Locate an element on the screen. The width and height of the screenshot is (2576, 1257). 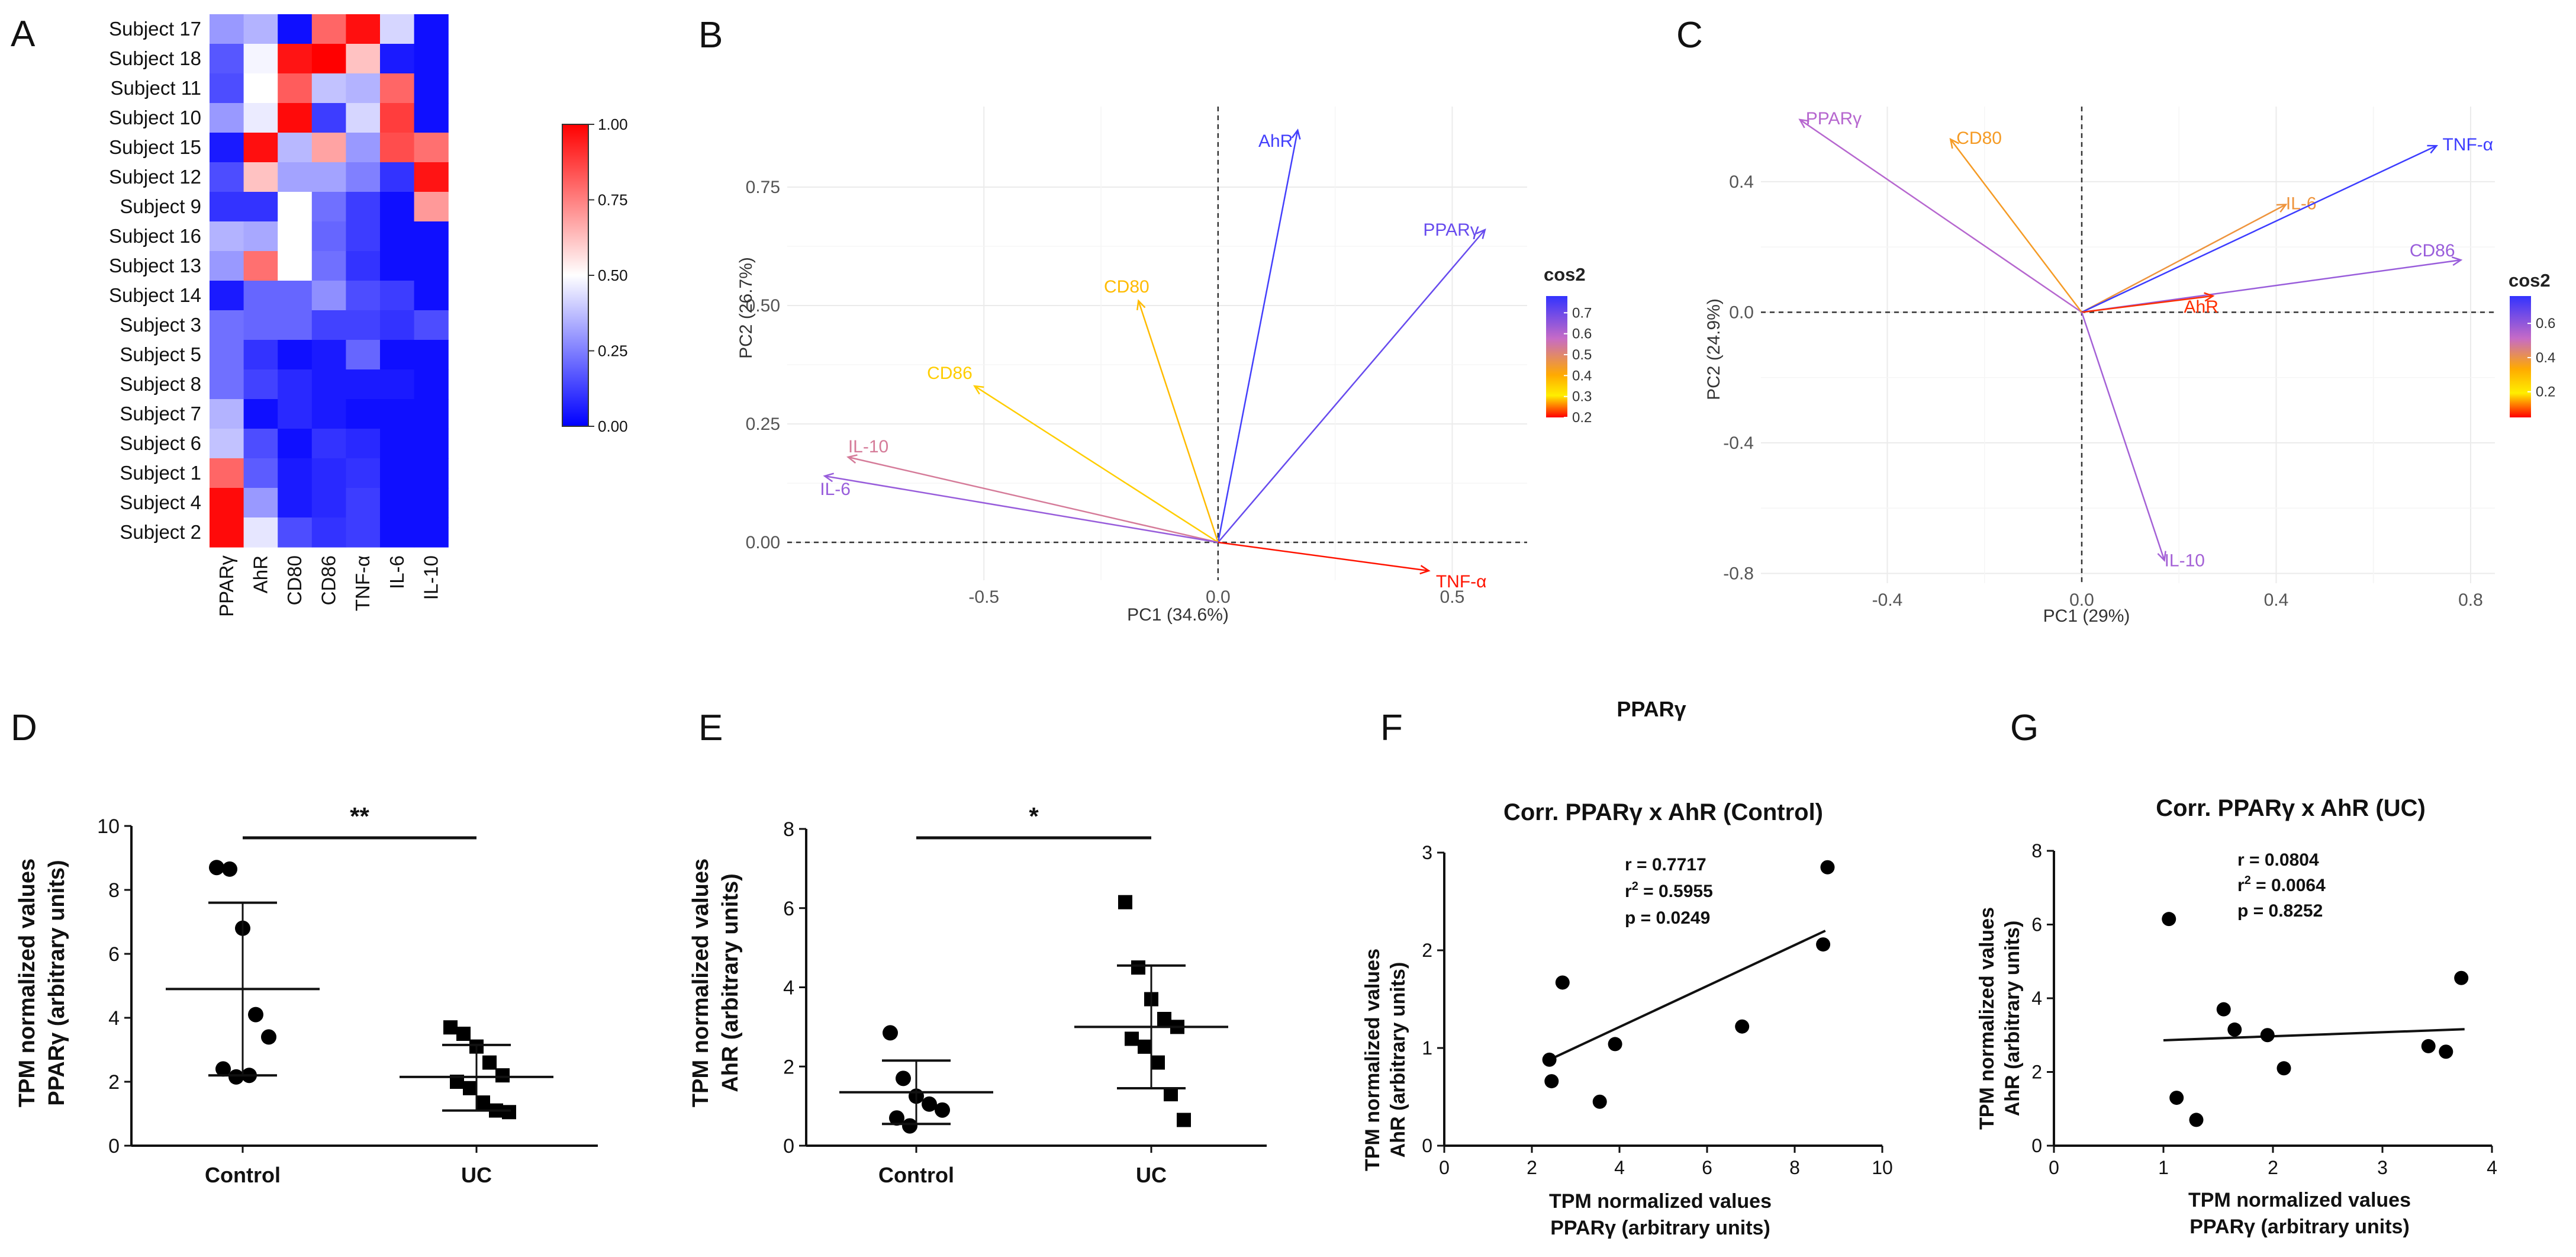
b-grid is located at coordinates (1157, 343).